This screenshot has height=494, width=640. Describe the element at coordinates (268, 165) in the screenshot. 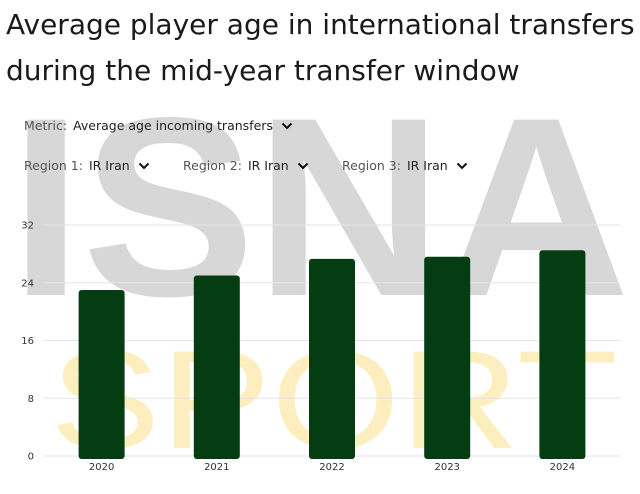

I see `region2-value: IR Iran` at that location.